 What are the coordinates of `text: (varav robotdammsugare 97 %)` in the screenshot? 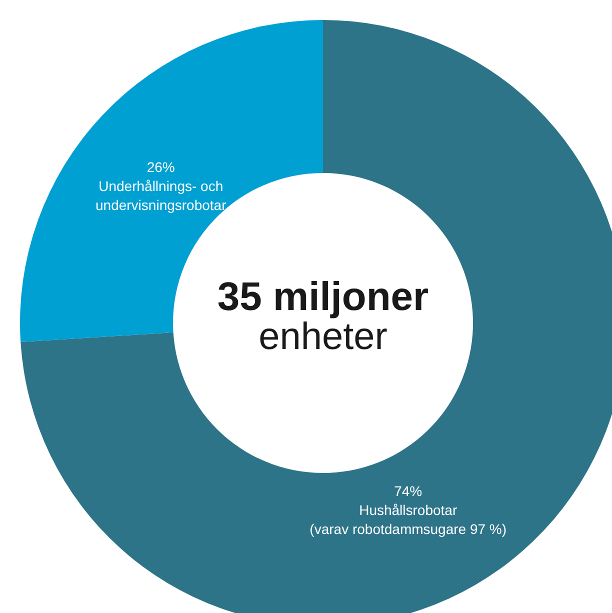 It's located at (408, 528).